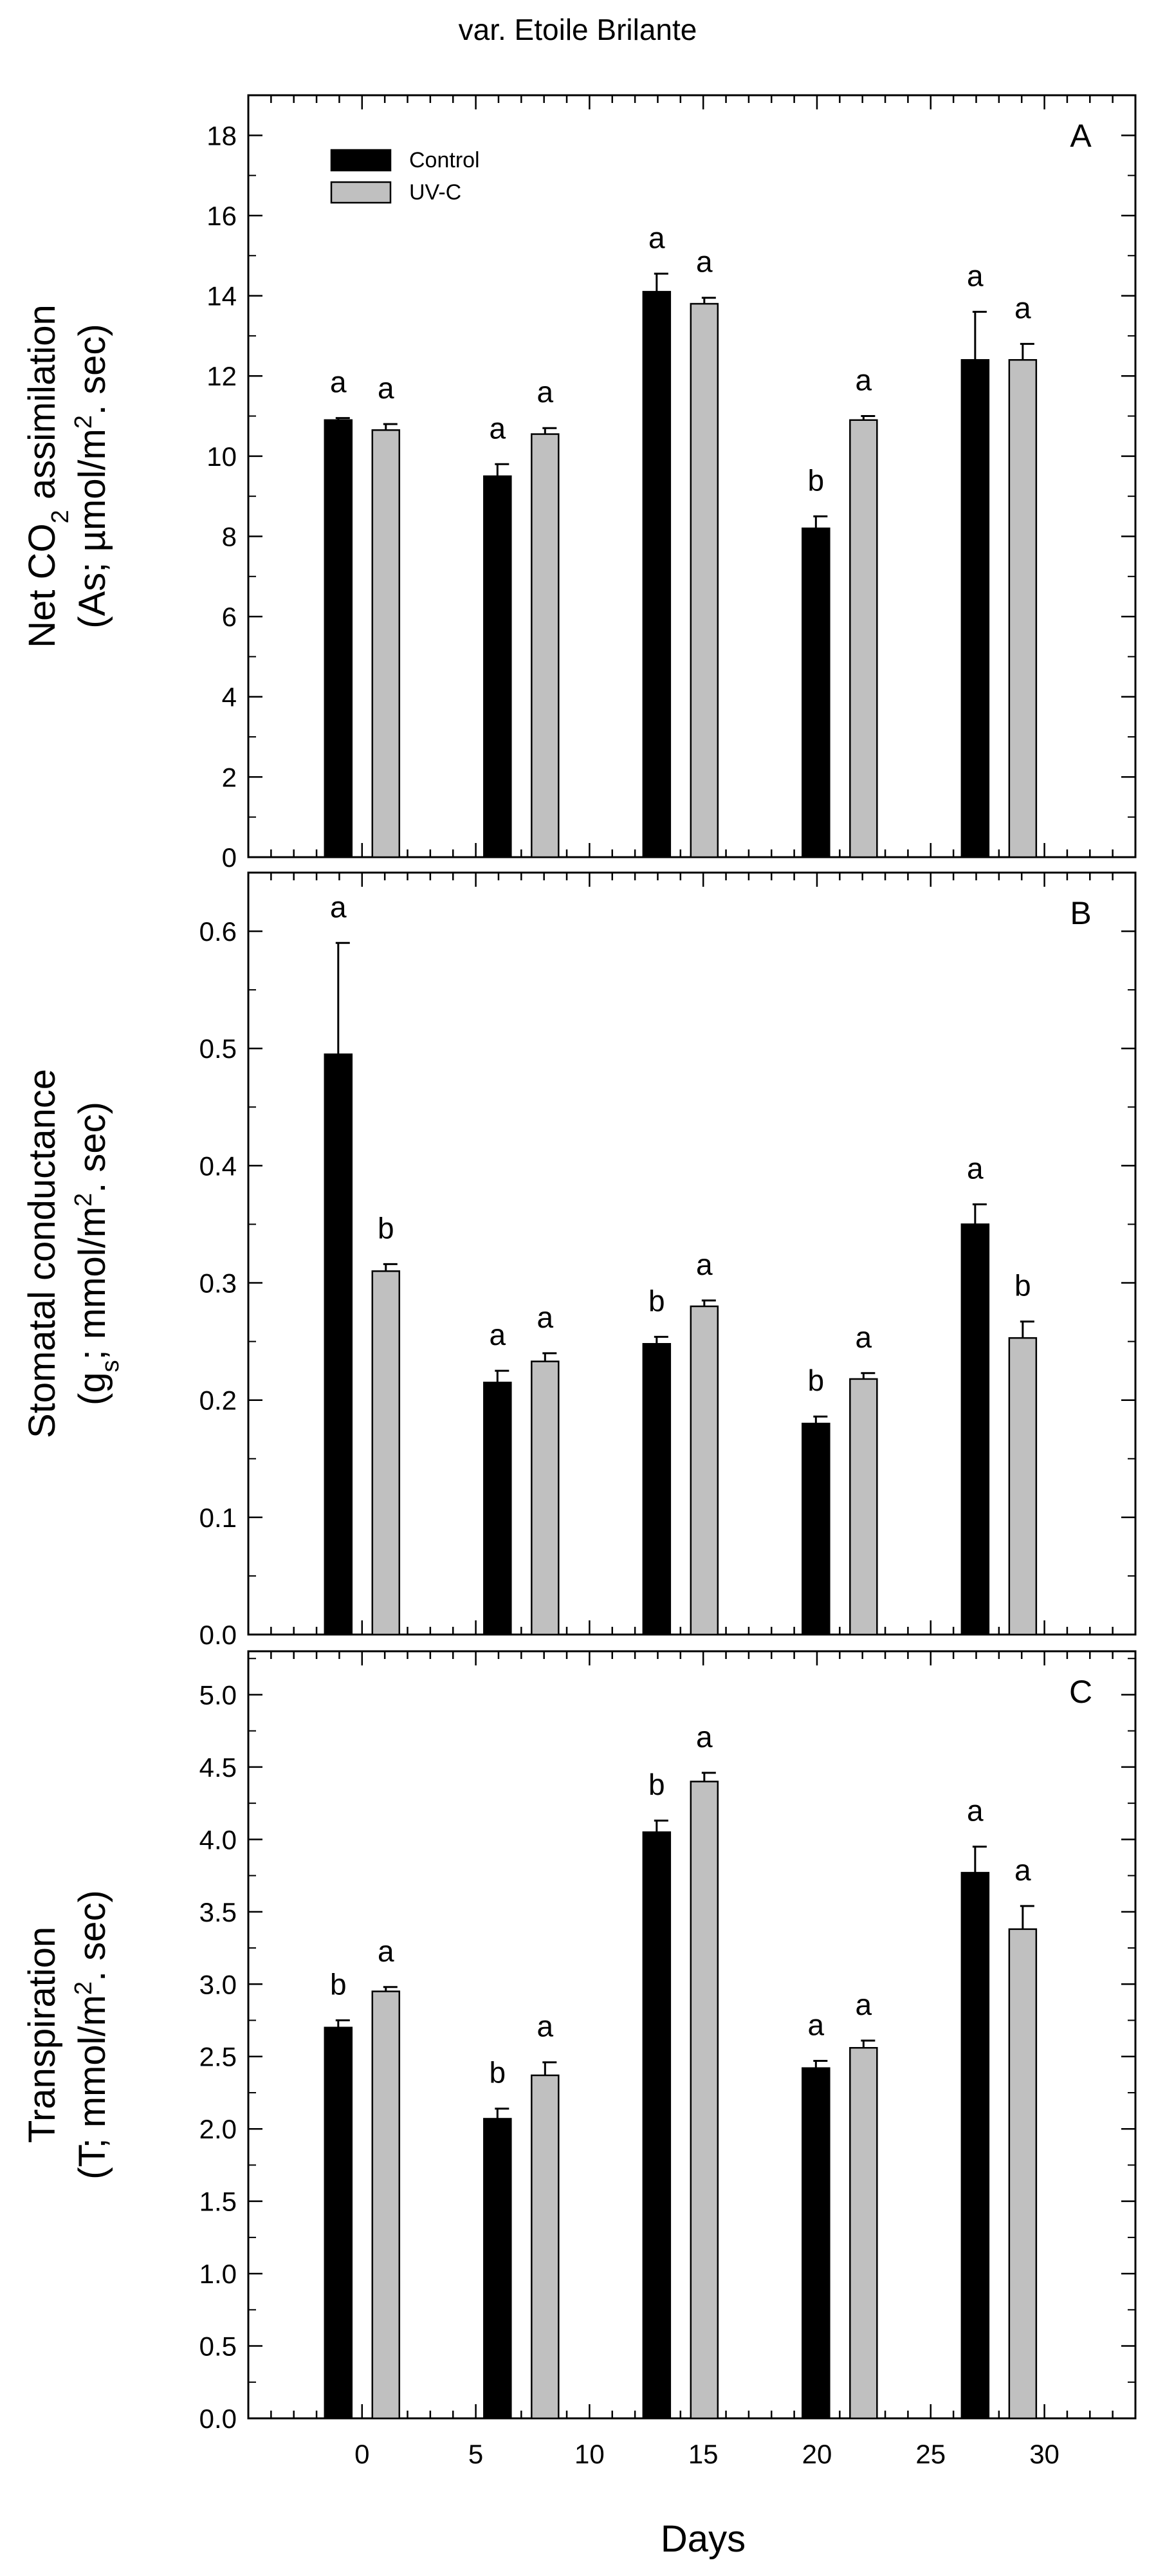  Describe the element at coordinates (218, 1767) in the screenshot. I see `y-tick-label: 4.5` at that location.